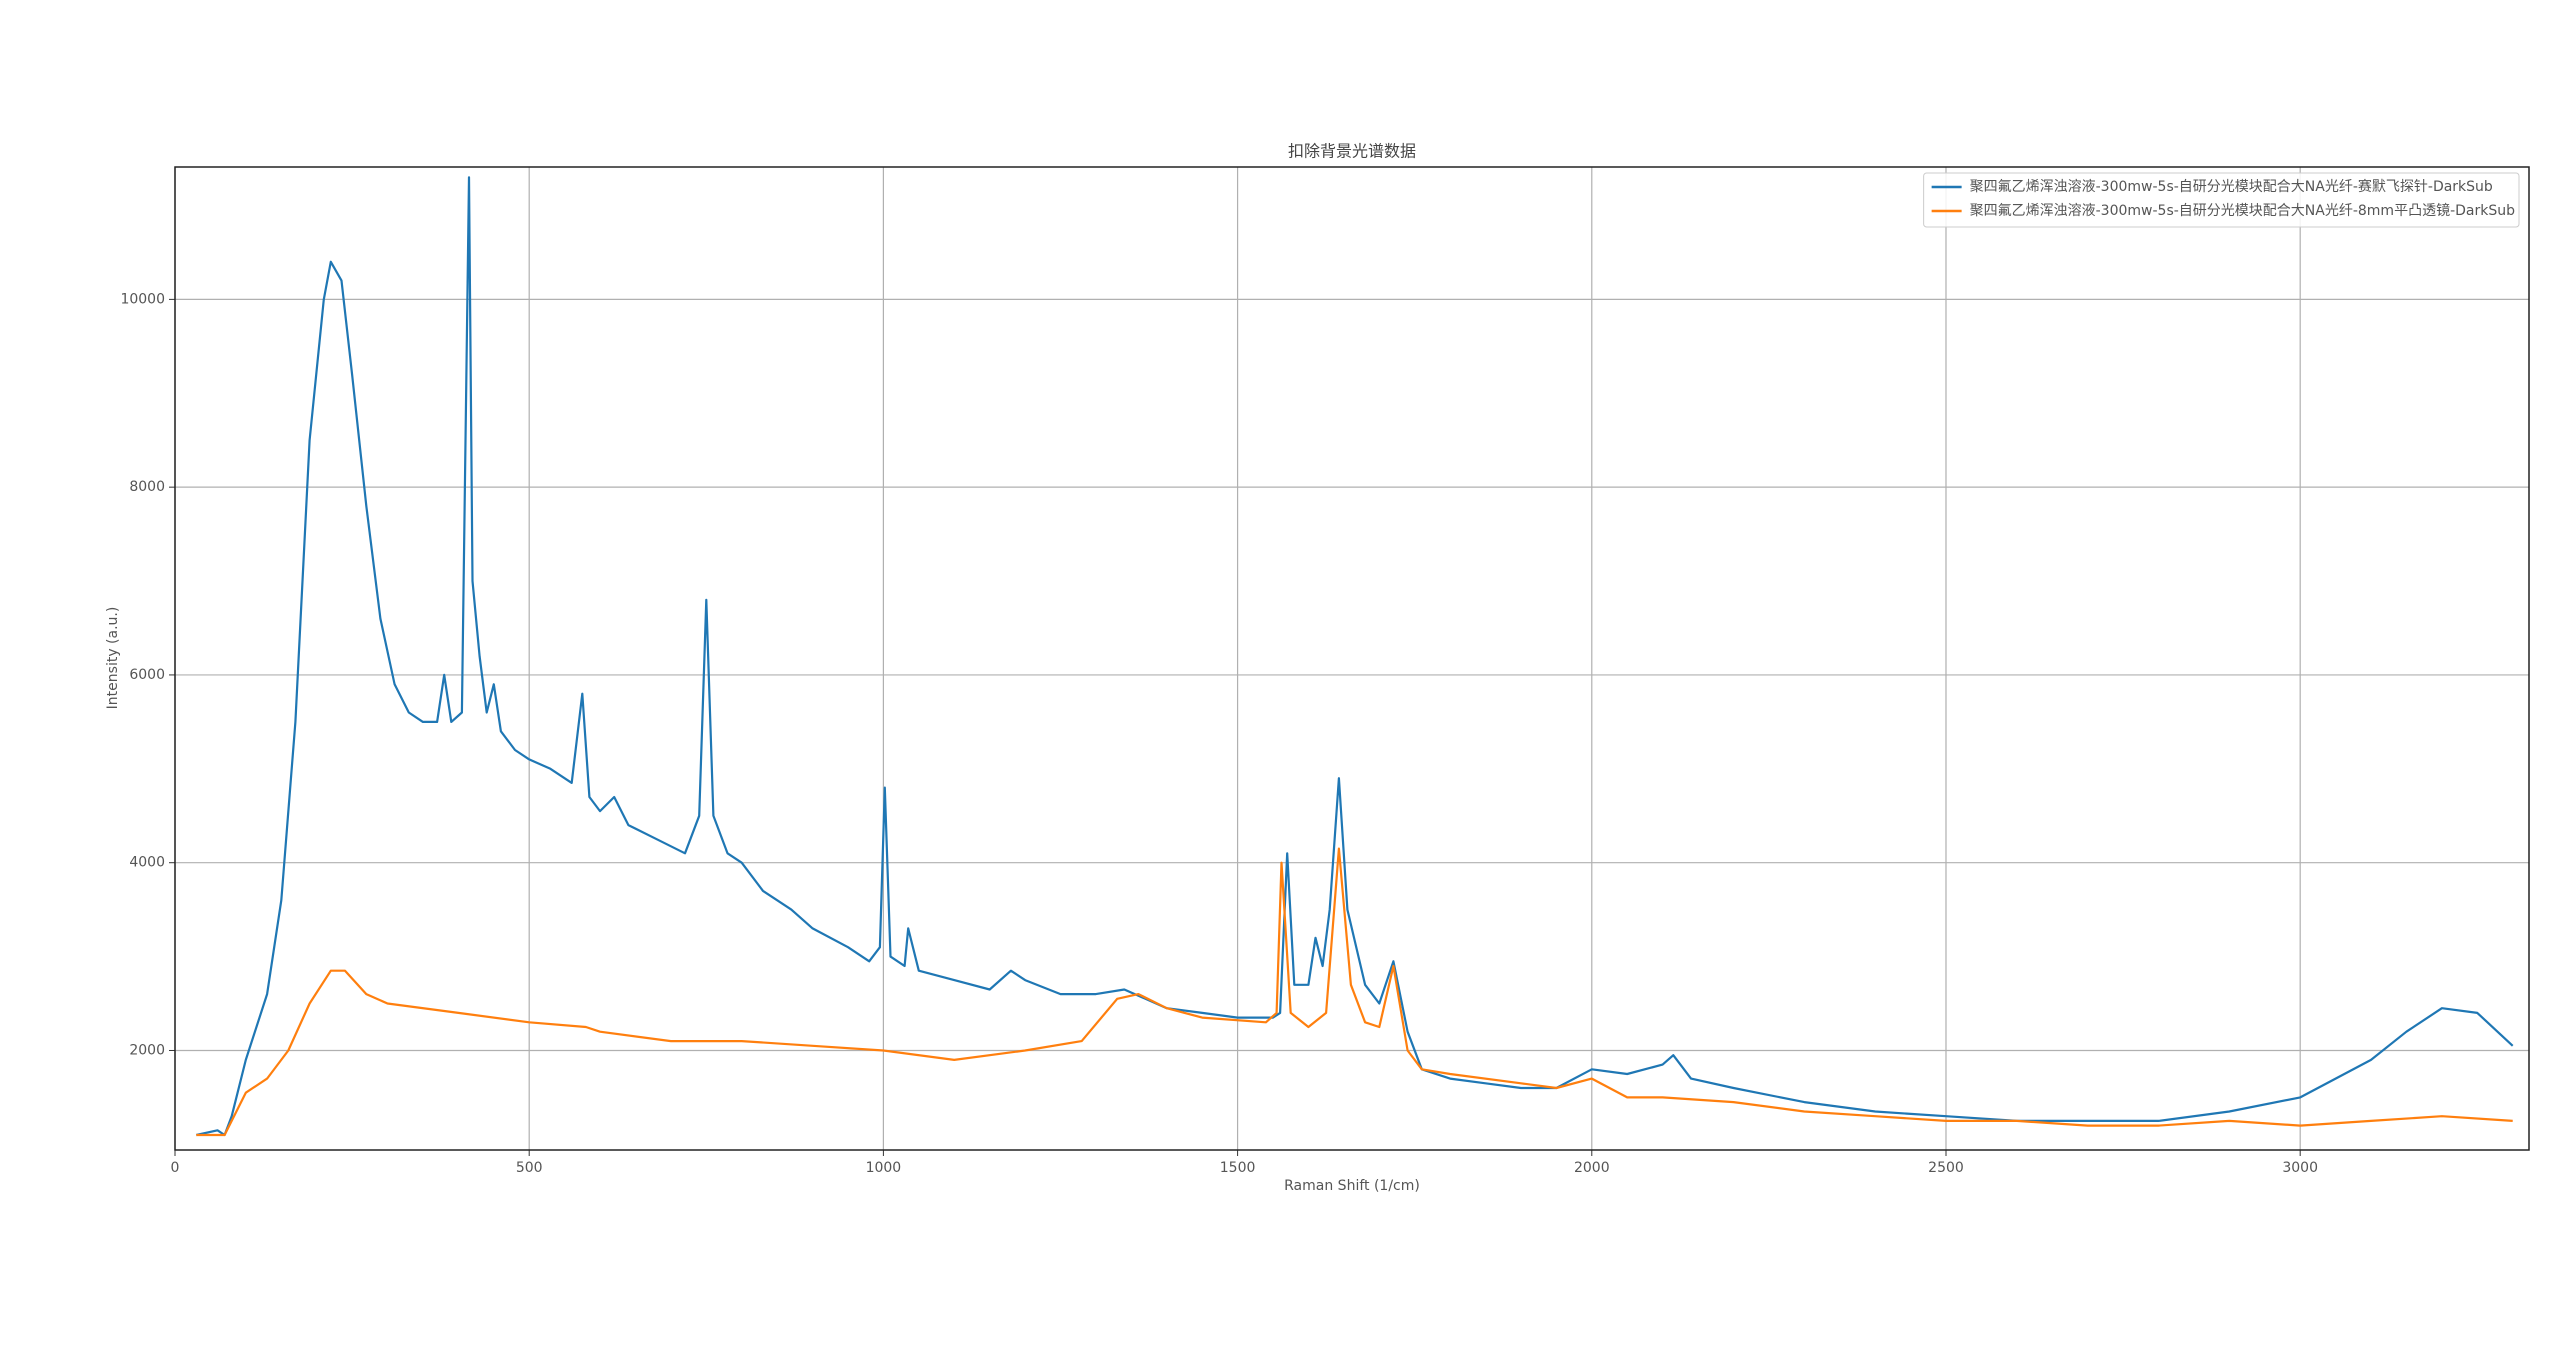 This screenshot has width=2560, height=1351. What do you see at coordinates (884, 1168) in the screenshot?
I see `x-tick-label: 1000` at bounding box center [884, 1168].